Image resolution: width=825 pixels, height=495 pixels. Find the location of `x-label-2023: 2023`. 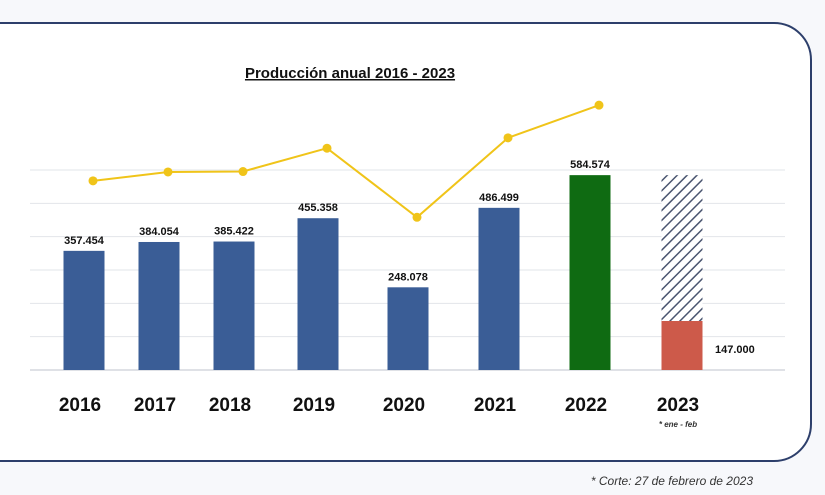

x-label-2023: 2023 is located at coordinates (678, 405).